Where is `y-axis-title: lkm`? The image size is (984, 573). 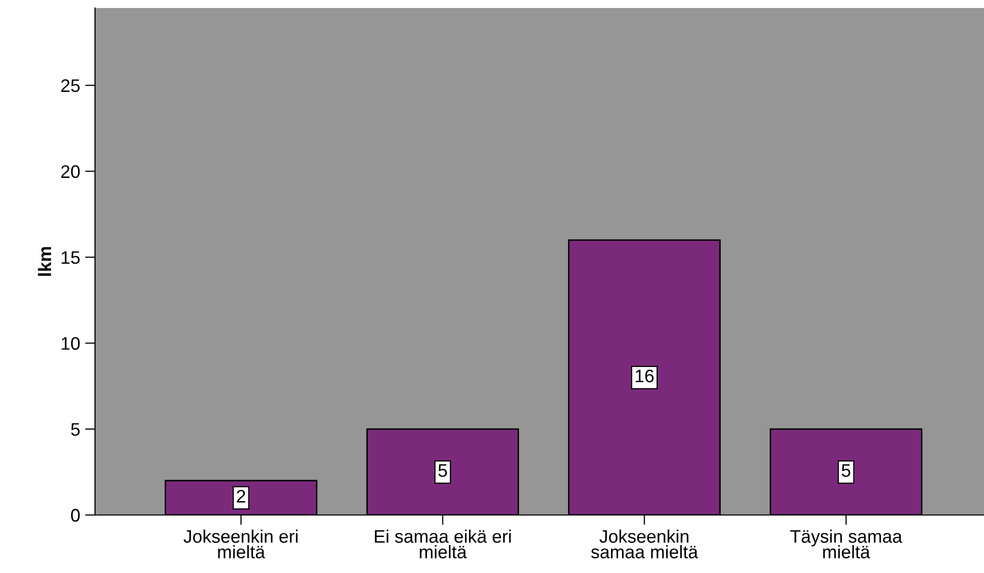
y-axis-title: lkm is located at coordinates (45, 261).